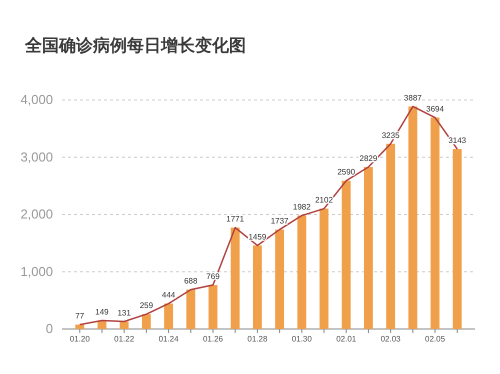 This screenshot has width=500, height=374. I want to click on data-label: 444, so click(169, 295).